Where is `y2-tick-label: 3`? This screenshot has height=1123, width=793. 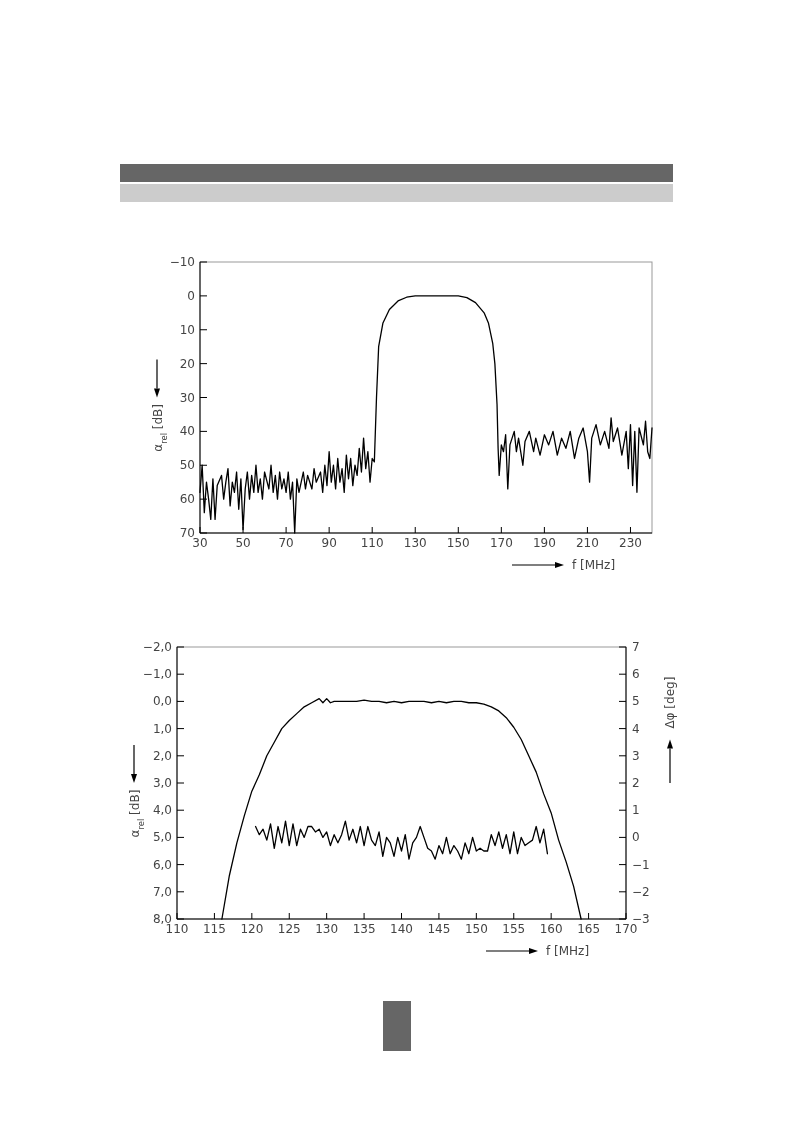
y2-tick-label: 3 is located at coordinates (636, 755).